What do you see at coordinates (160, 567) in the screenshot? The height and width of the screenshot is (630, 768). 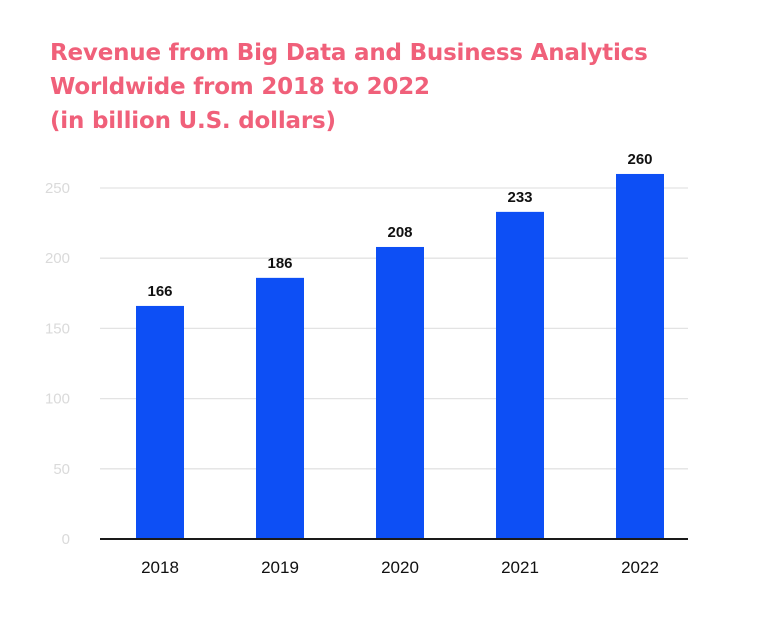 I see `x-tick-label-2018: 2018` at bounding box center [160, 567].